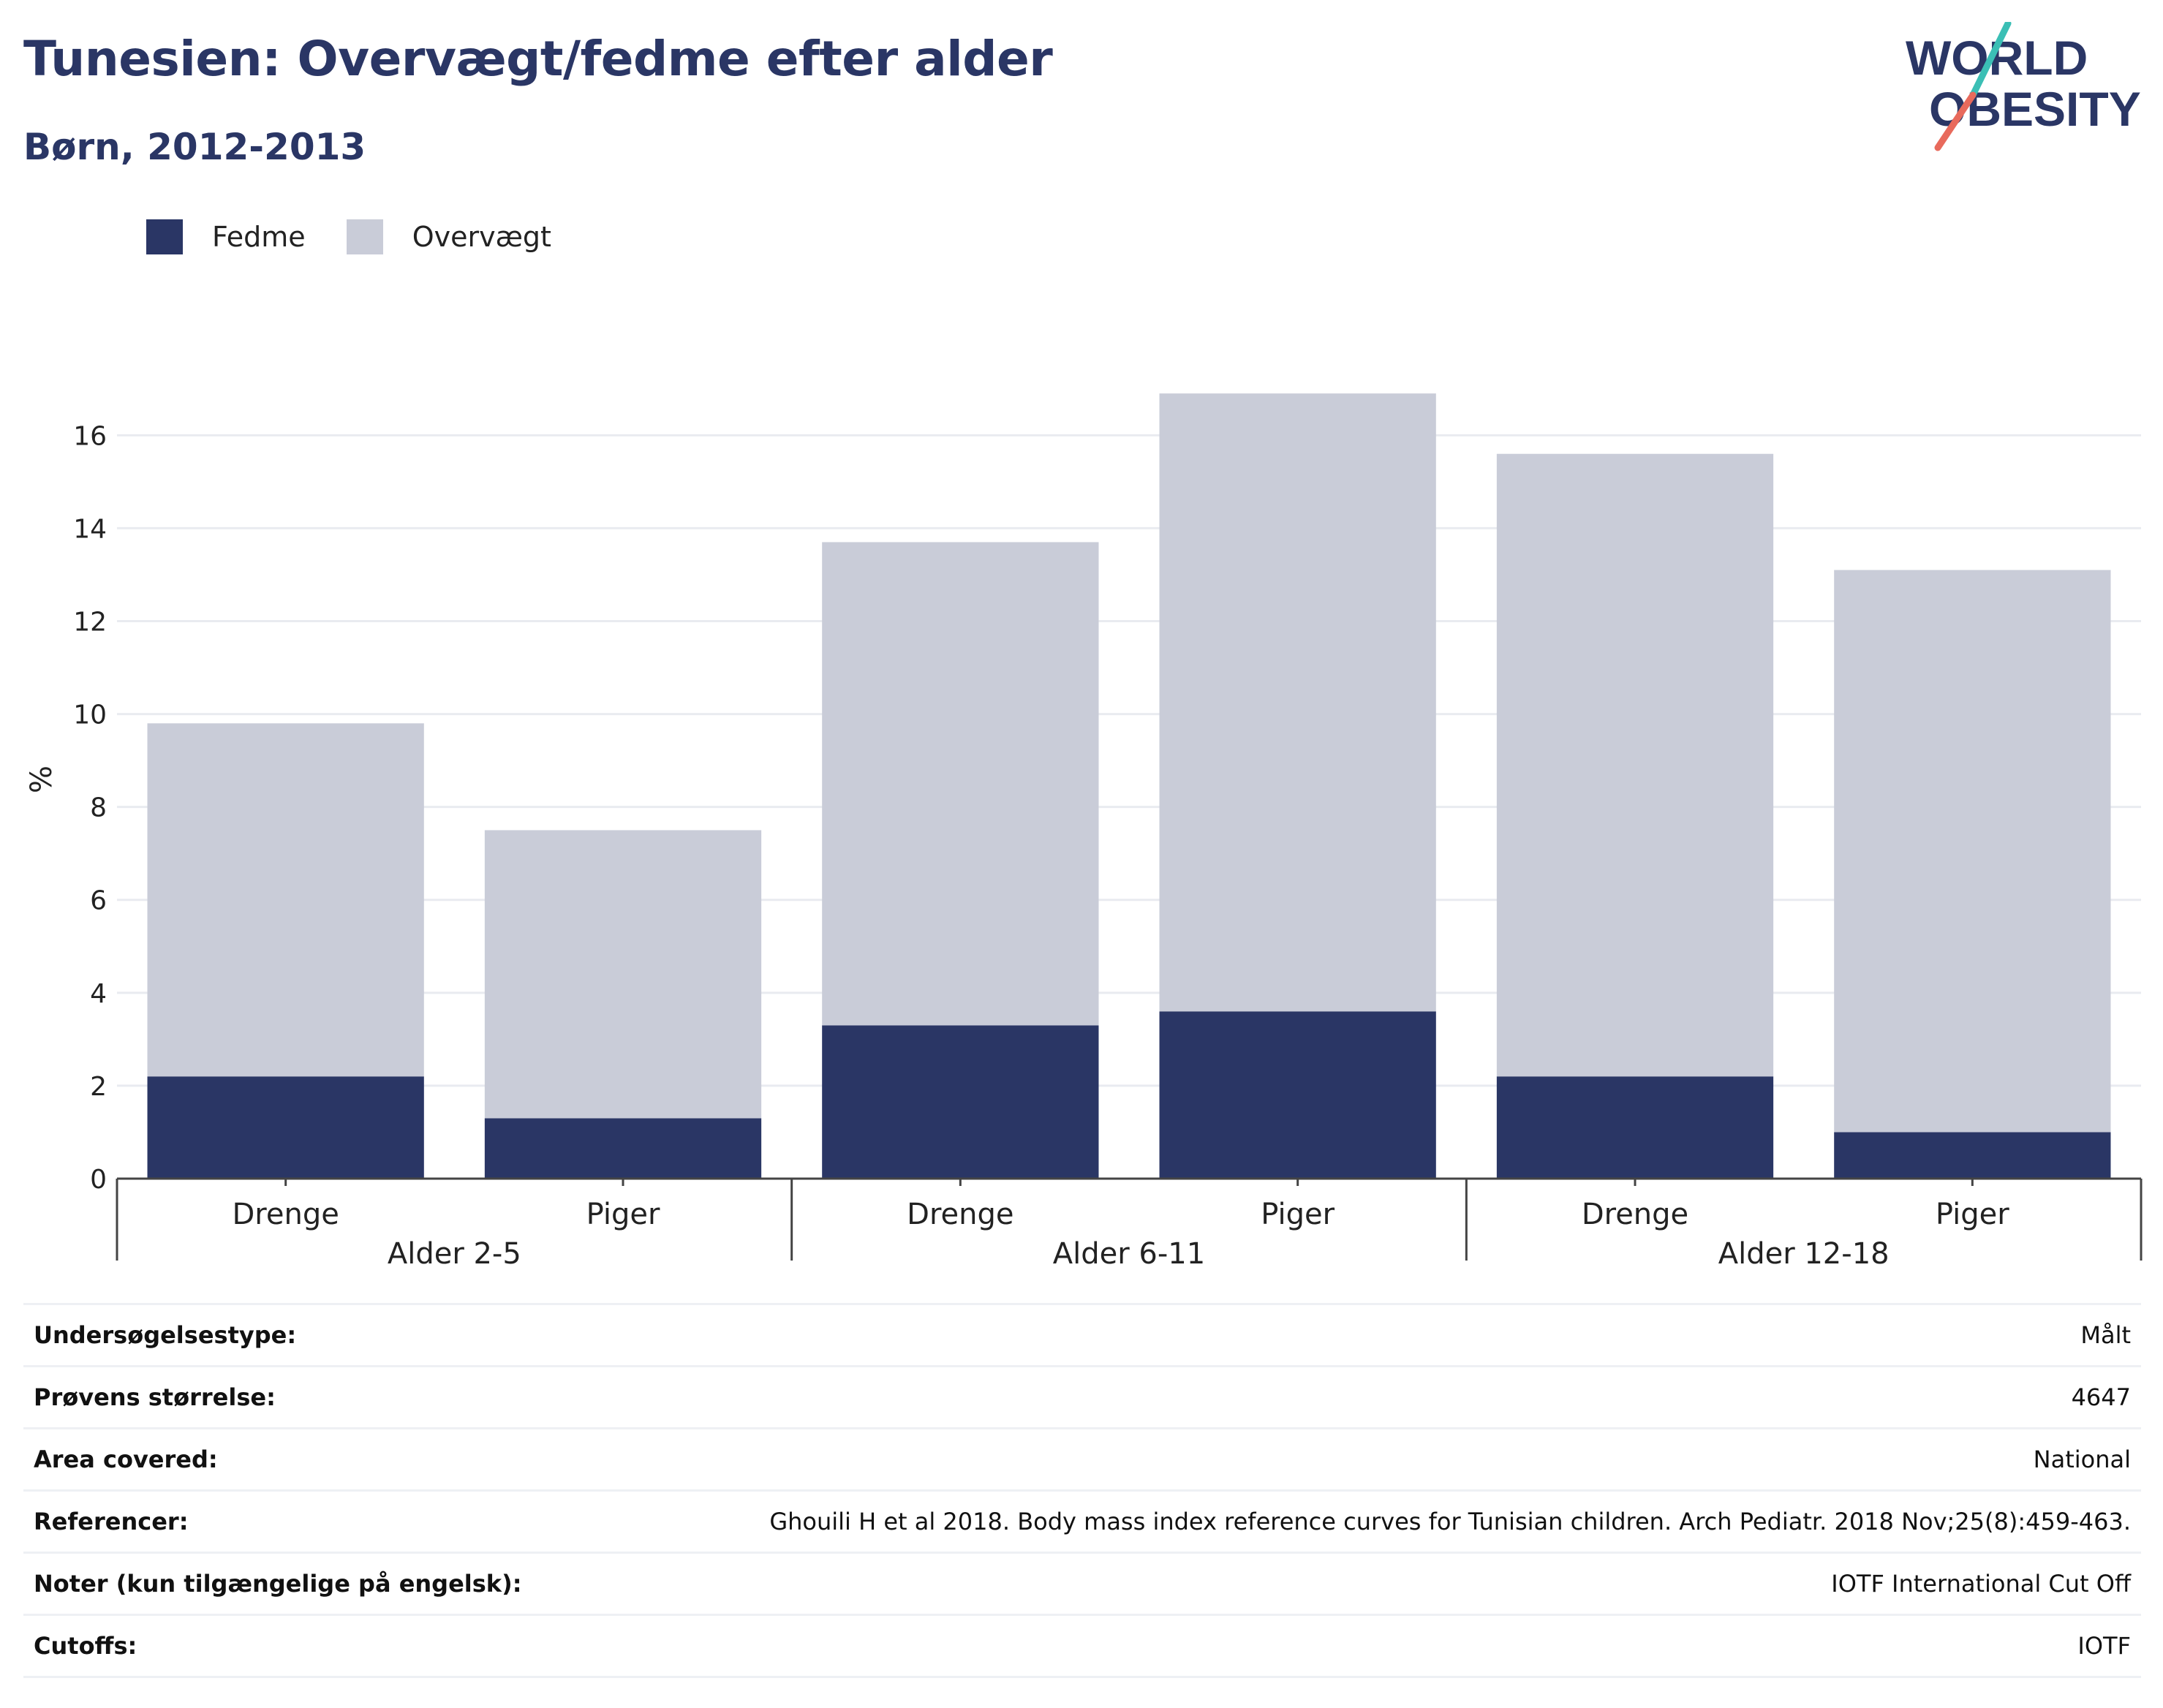 The image size is (2163, 1708). What do you see at coordinates (98, 1087) in the screenshot?
I see `y-tick-label: 2` at bounding box center [98, 1087].